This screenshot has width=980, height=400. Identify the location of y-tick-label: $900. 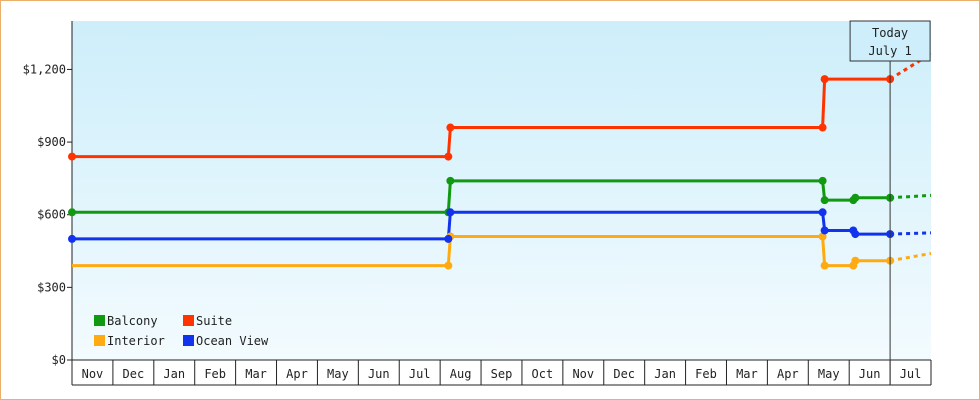
(51, 142).